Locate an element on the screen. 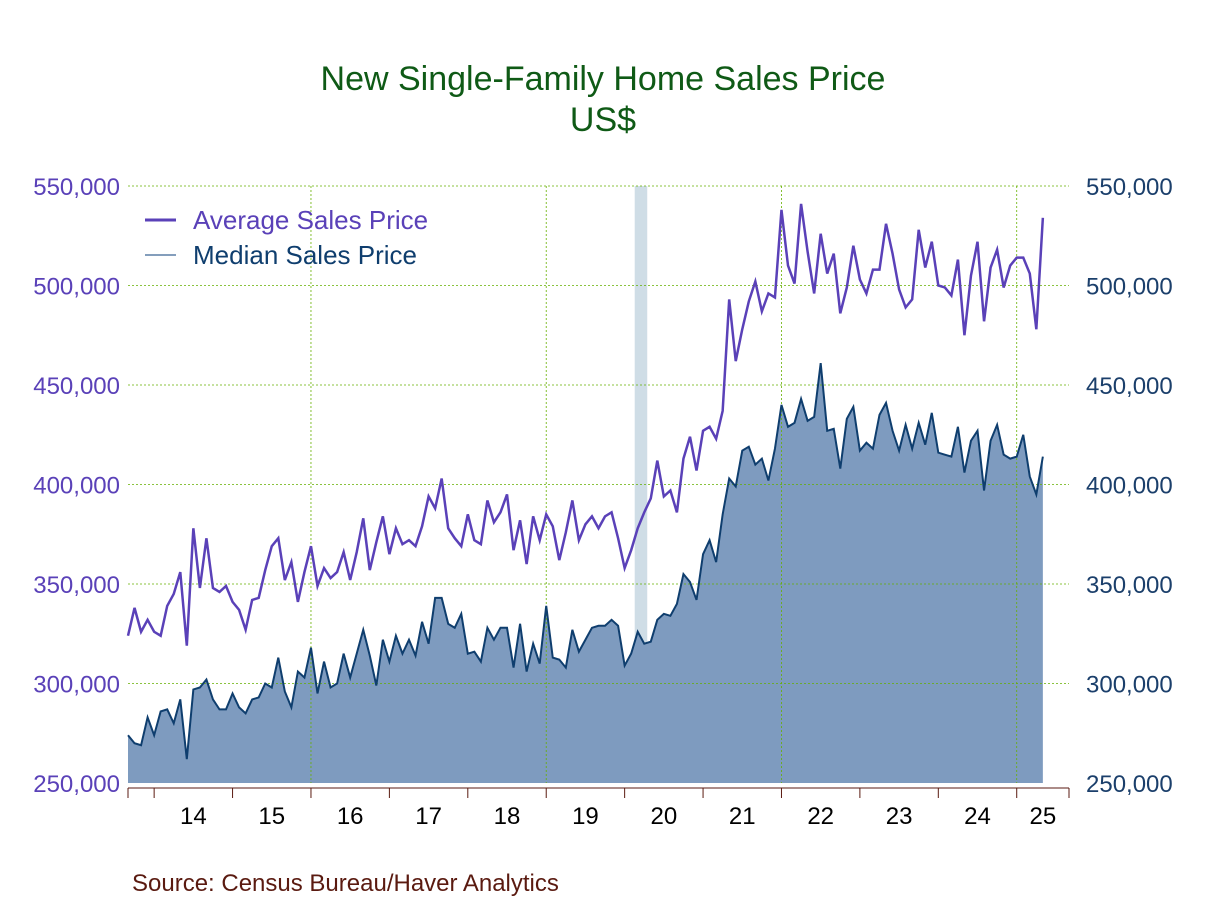 The width and height of the screenshot is (1208, 906). y-tick-label-right: 450,000 is located at coordinates (1129, 386).